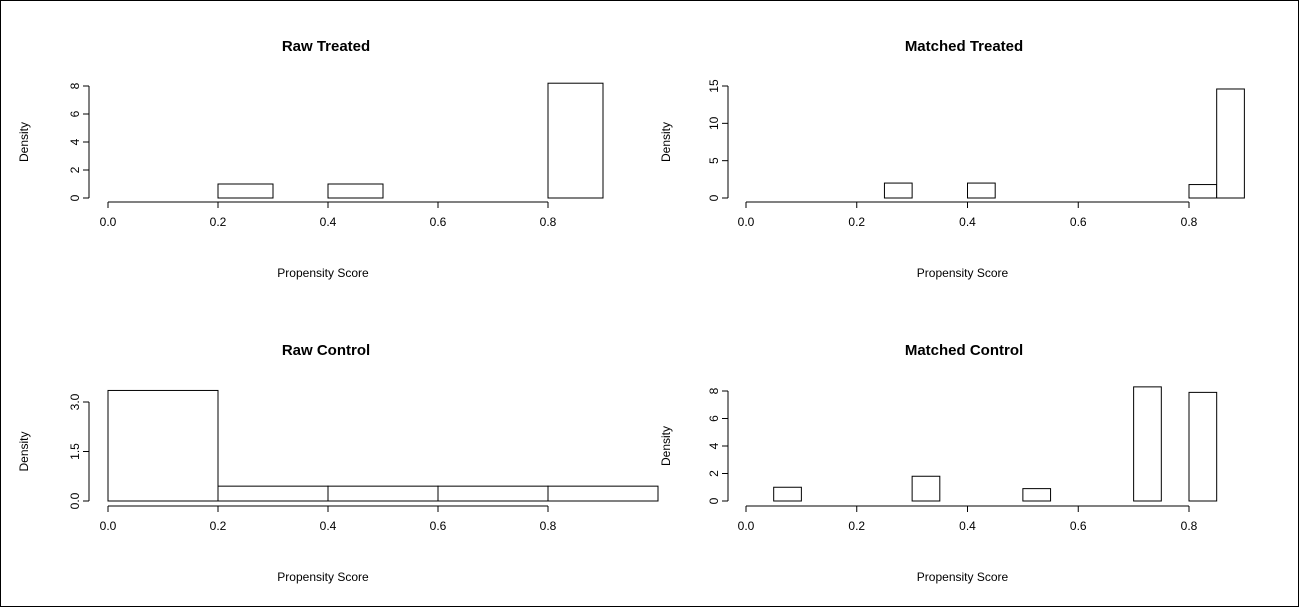  I want to click on y-tick-label: 3.0, so click(75, 401).